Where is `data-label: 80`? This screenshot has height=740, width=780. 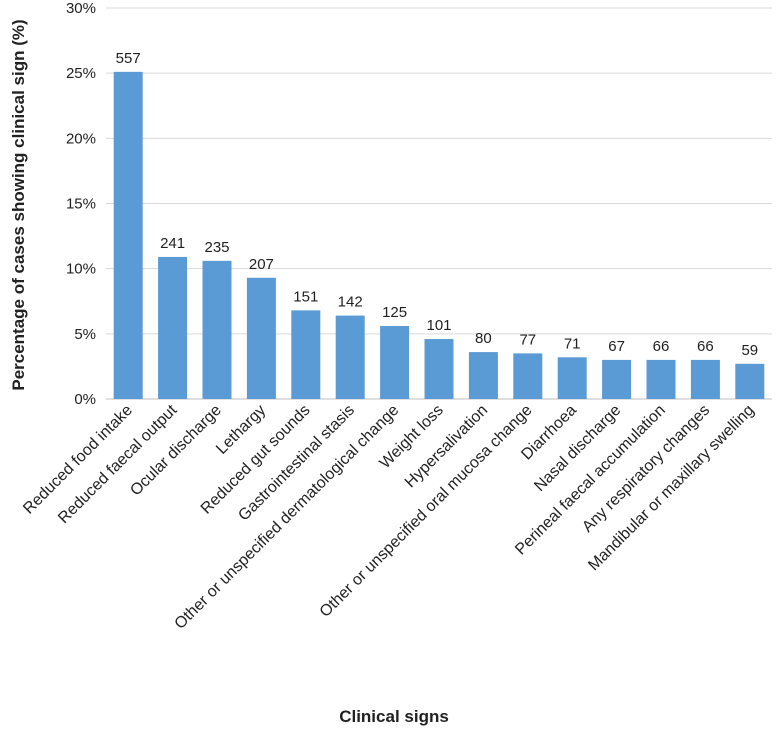 data-label: 80 is located at coordinates (483, 338).